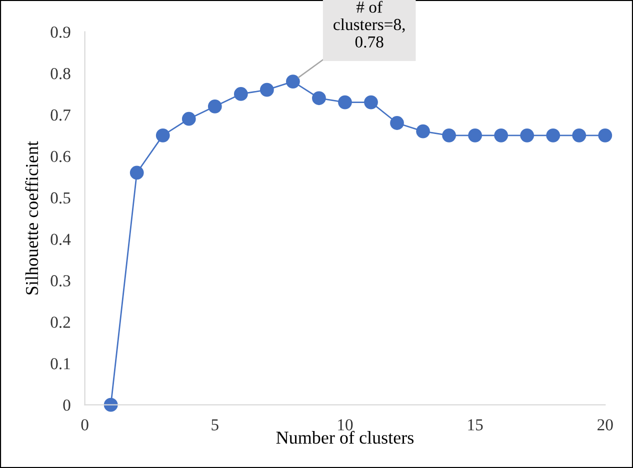 The image size is (633, 468). I want to click on y-tick-label: 0.1, so click(60, 364).